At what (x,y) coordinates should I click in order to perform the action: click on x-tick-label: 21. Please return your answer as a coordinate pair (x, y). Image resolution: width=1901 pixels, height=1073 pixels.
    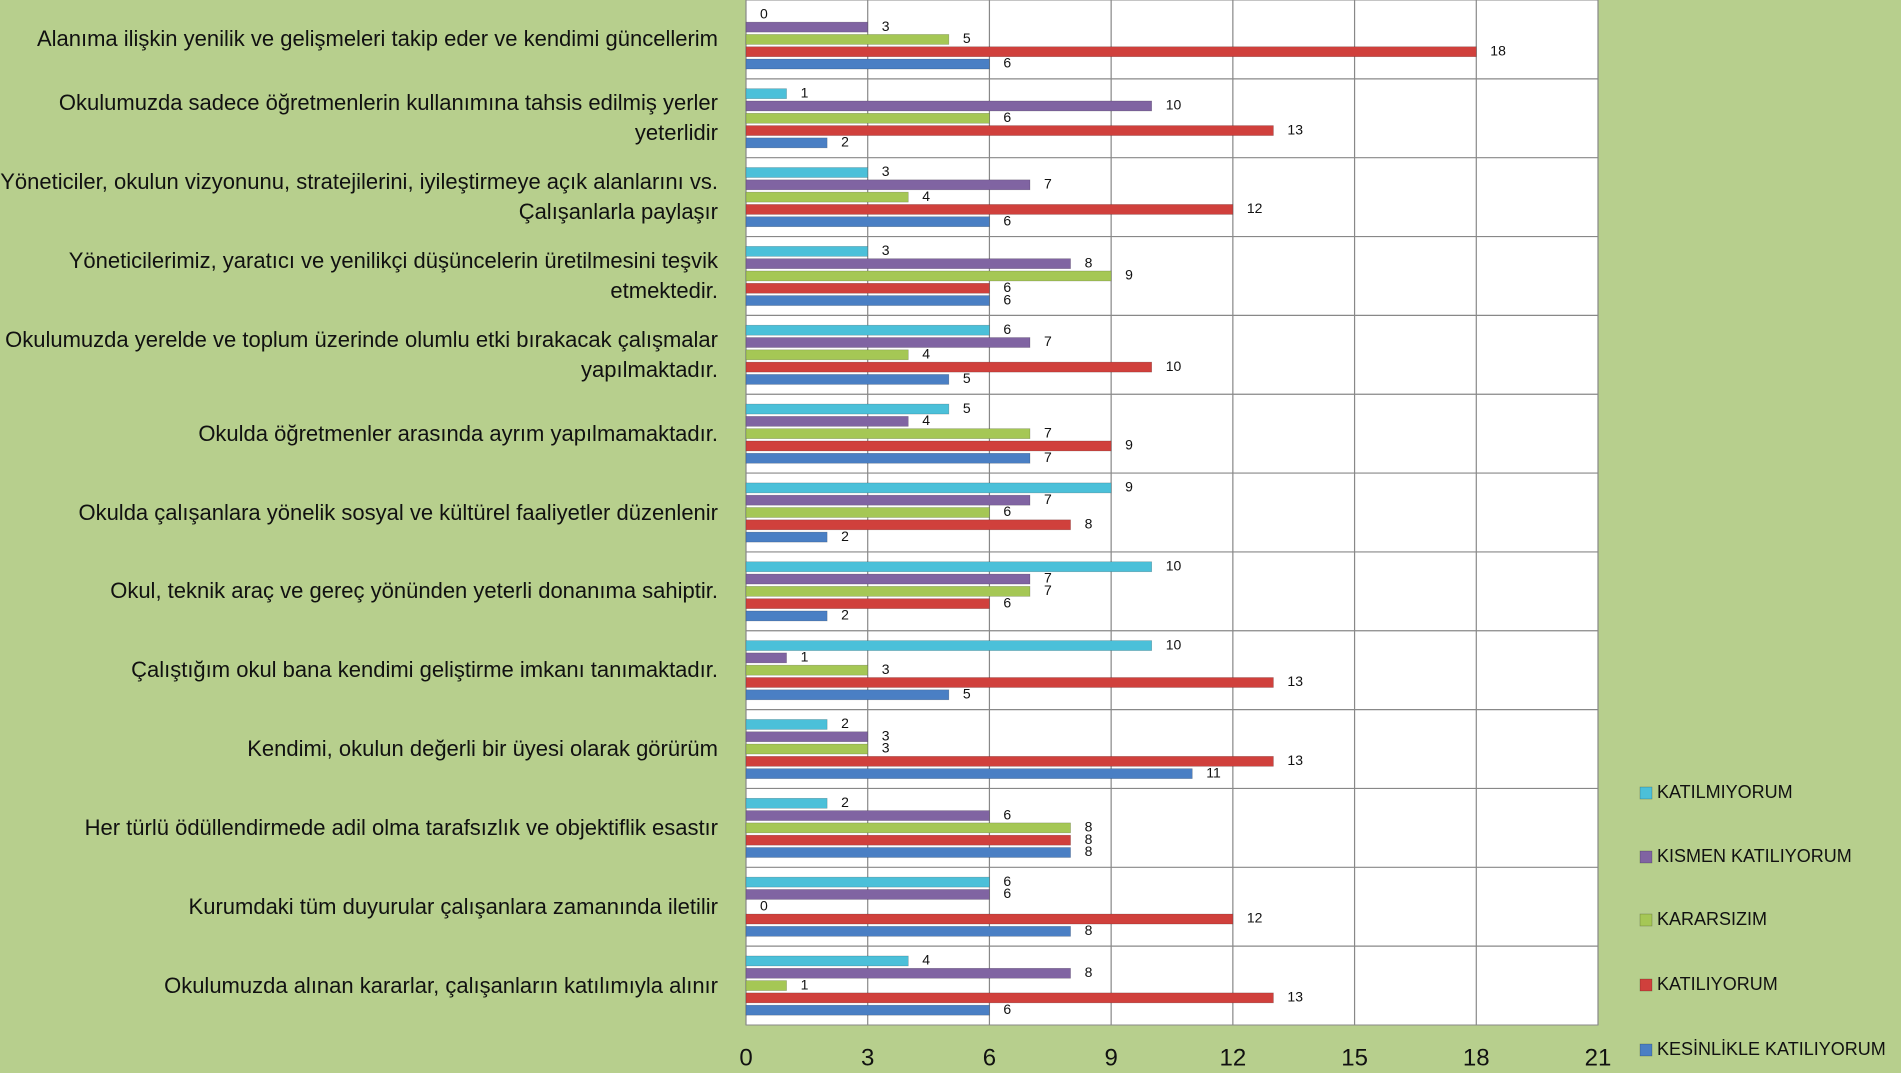
    Looking at the image, I should click on (1598, 1057).